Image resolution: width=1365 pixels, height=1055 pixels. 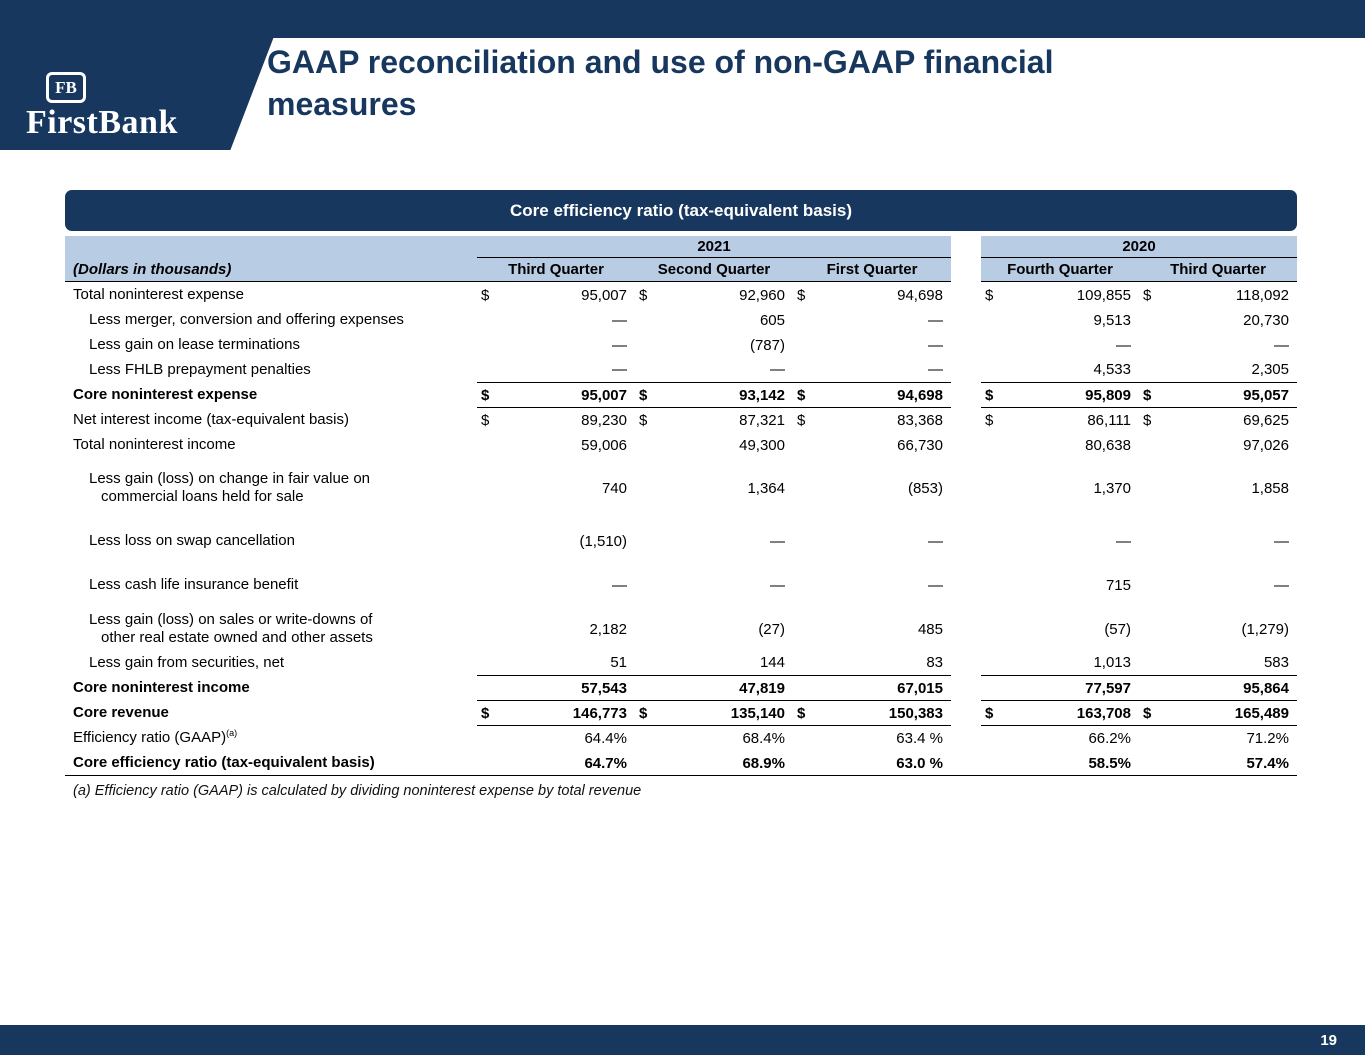 What do you see at coordinates (1109, 420) in the screenshot?
I see `cell-value: 86,111` at bounding box center [1109, 420].